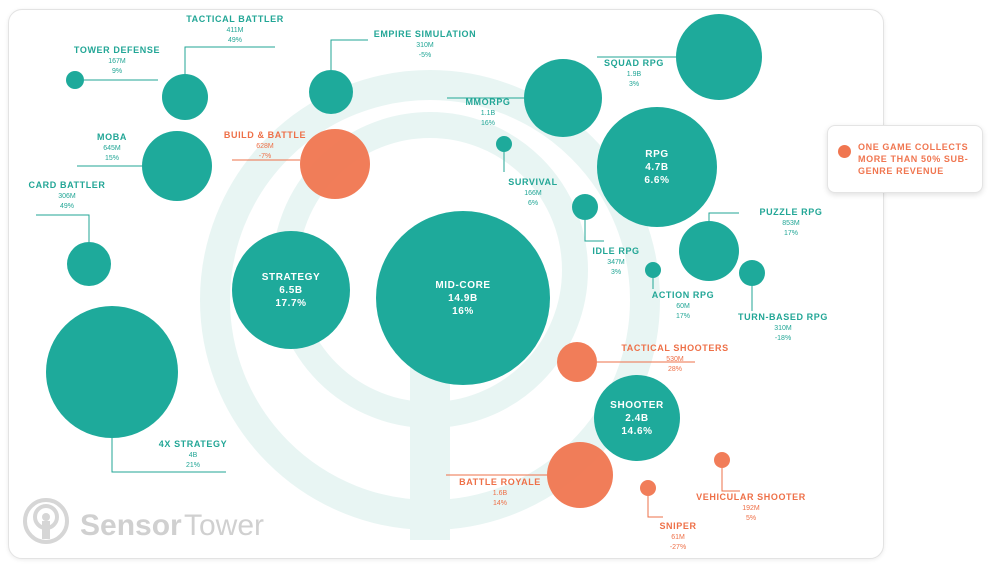 This screenshot has height=571, width=1000. What do you see at coordinates (224, 525) in the screenshot?
I see `logo-word-tower: Tower` at bounding box center [224, 525].